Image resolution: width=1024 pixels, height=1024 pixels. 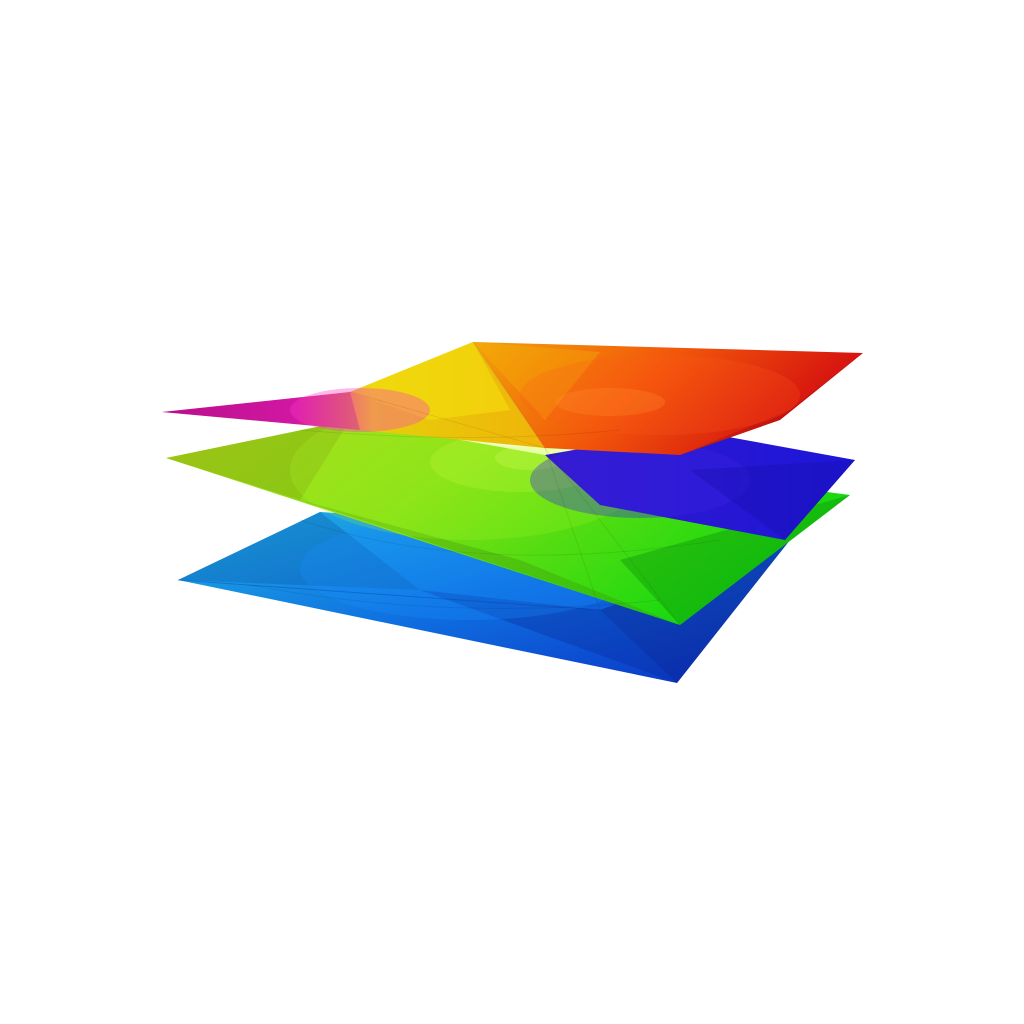 What do you see at coordinates (485, 483) in the screenshot?
I see `surface-grid-lines` at bounding box center [485, 483].